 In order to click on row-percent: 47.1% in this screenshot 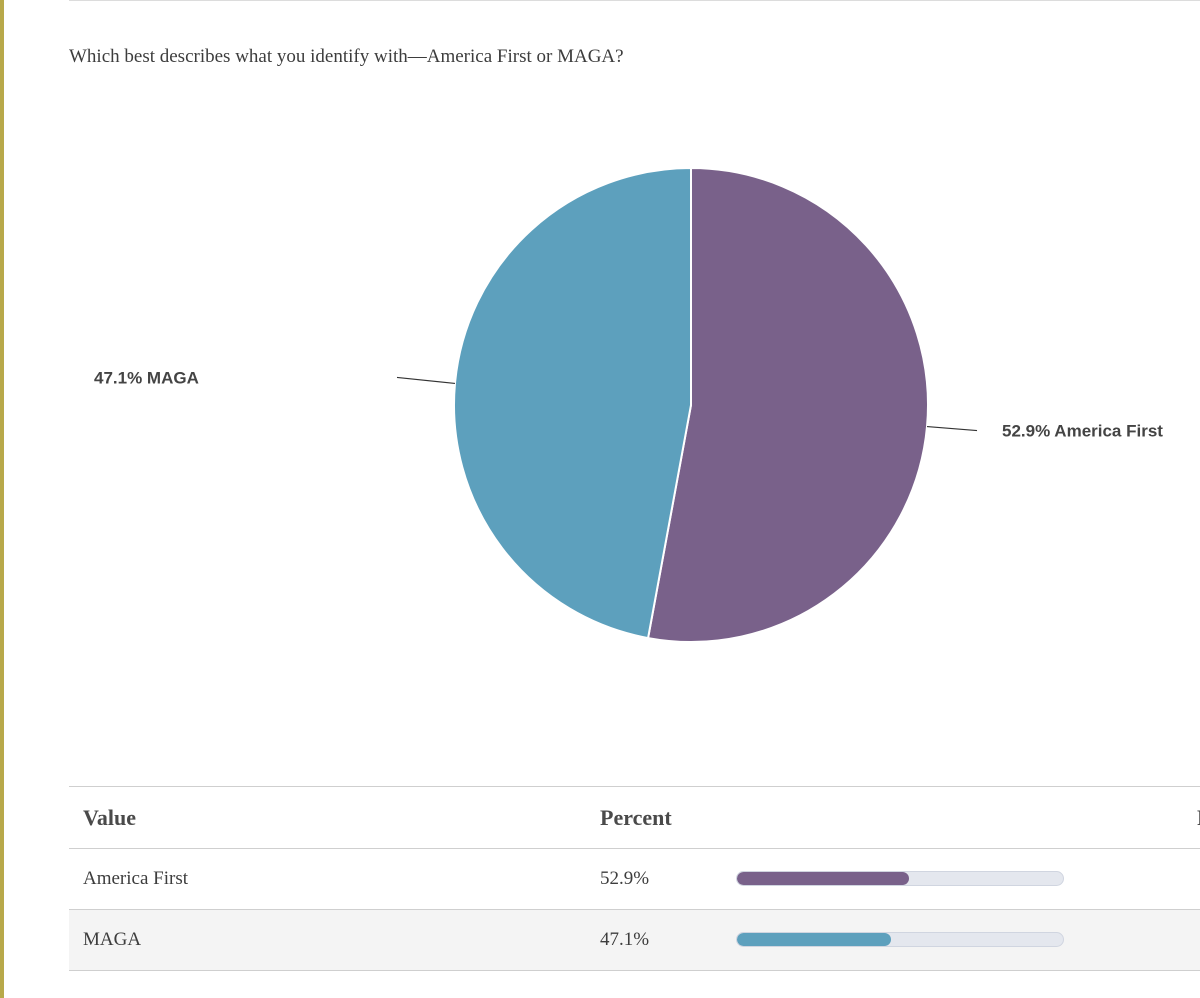, I will do `click(625, 939)`.